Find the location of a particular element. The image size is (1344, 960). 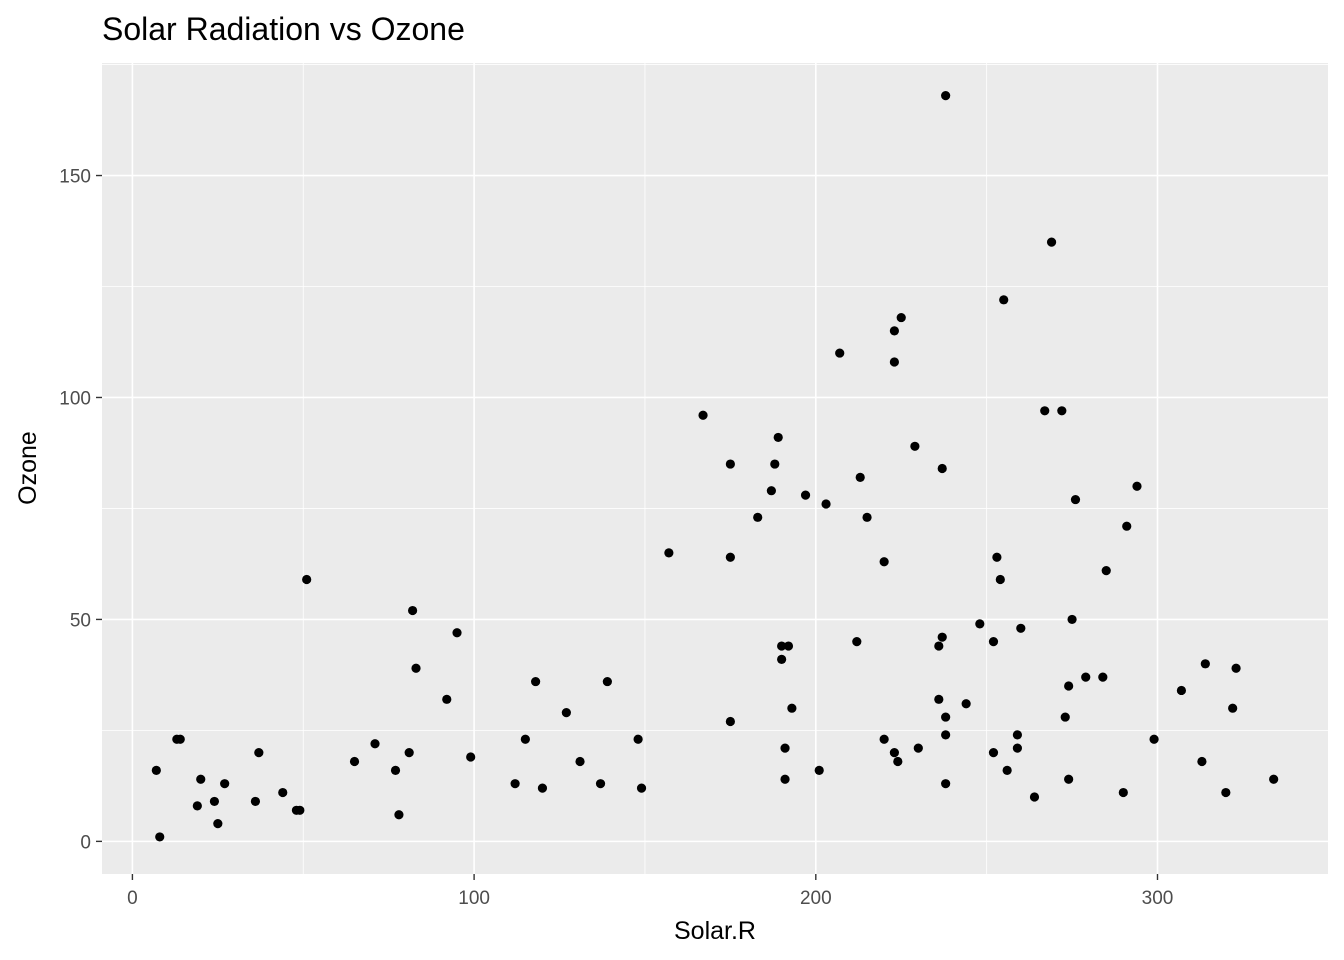

y-tick-label: 150 is located at coordinates (75, 177).